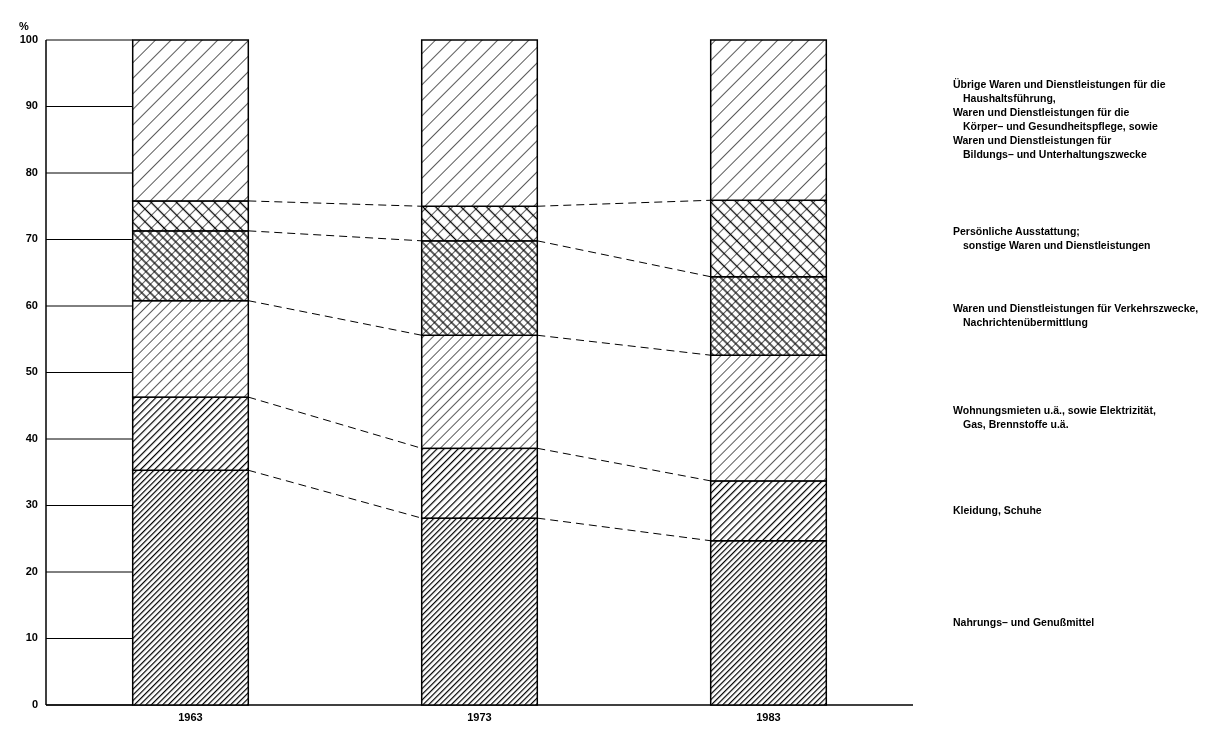  What do you see at coordinates (31, 570) in the screenshot?
I see `y-tick-label: 20` at bounding box center [31, 570].